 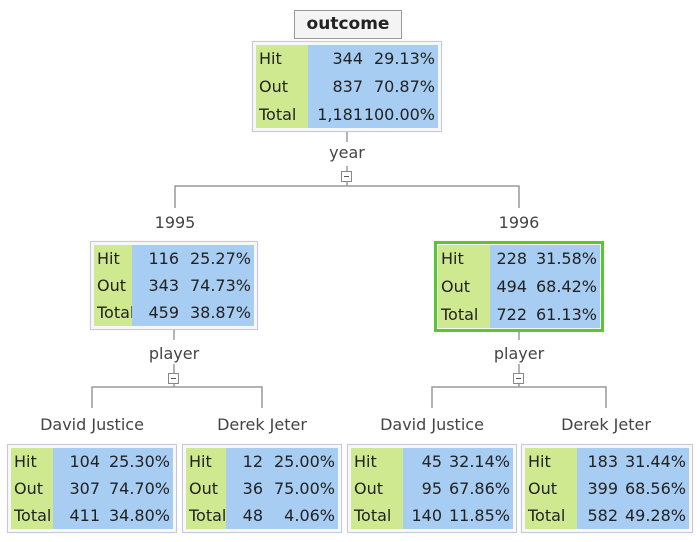 I want to click on hit-count: 45, so click(x=431, y=461).